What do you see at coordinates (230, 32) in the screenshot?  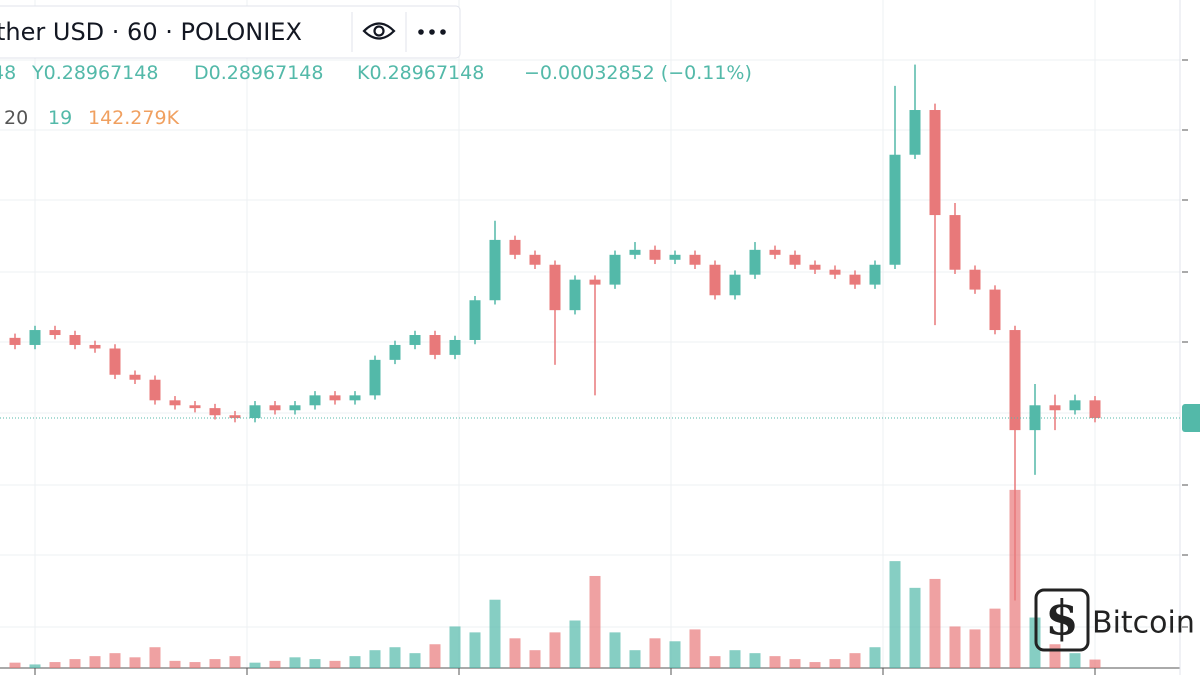 I see `symbol-box` at bounding box center [230, 32].